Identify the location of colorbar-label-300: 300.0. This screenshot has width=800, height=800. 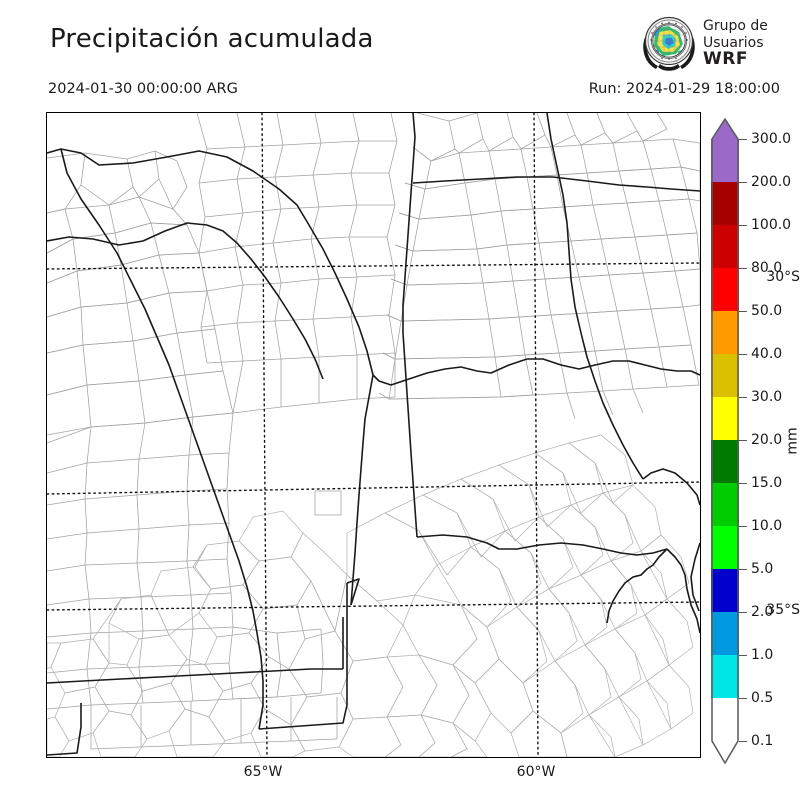
(771, 139).